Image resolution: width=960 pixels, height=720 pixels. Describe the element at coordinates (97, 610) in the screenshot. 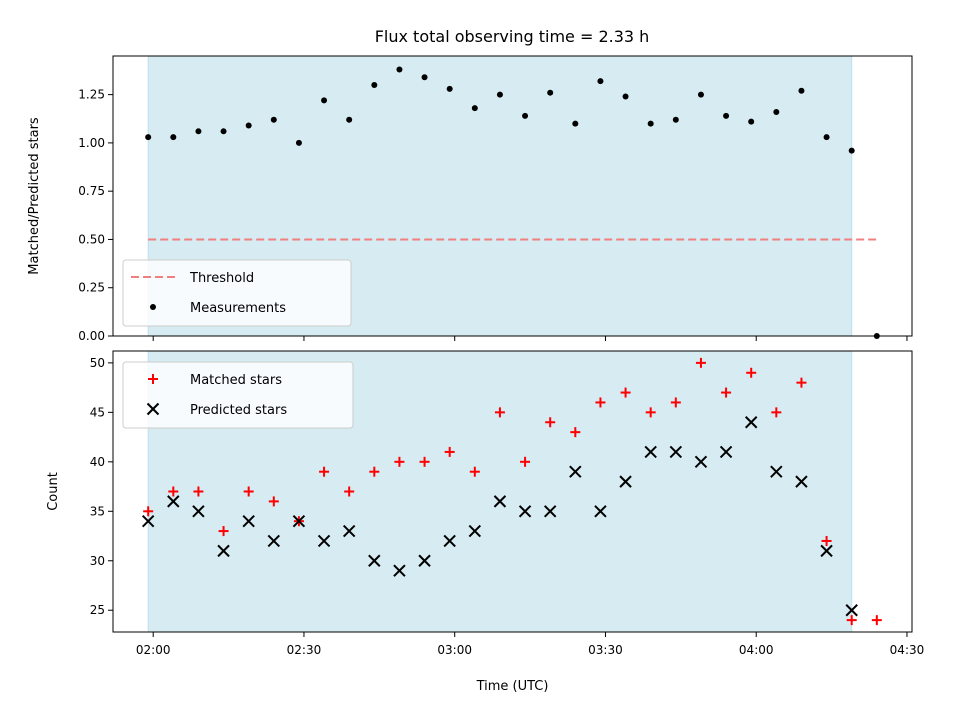

I see `bottom-y-tick-label: 25` at that location.